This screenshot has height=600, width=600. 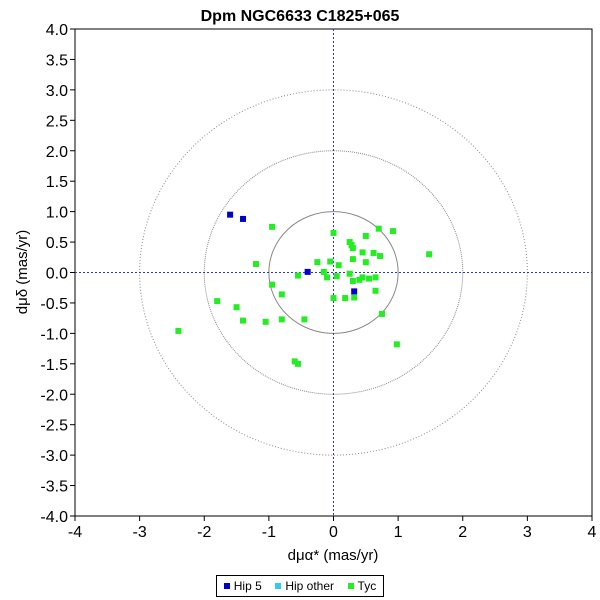 What do you see at coordinates (367, 586) in the screenshot?
I see `legend-label-tyc: Tyc` at bounding box center [367, 586].